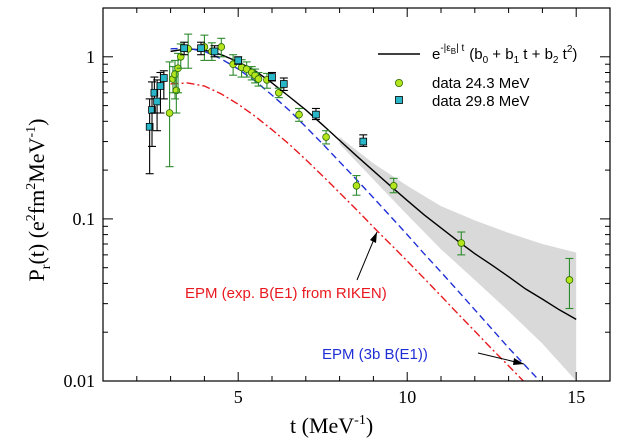 The width and height of the screenshot is (623, 441). I want to click on annotation-3b: EPM (3b B(E1)), so click(375, 354).